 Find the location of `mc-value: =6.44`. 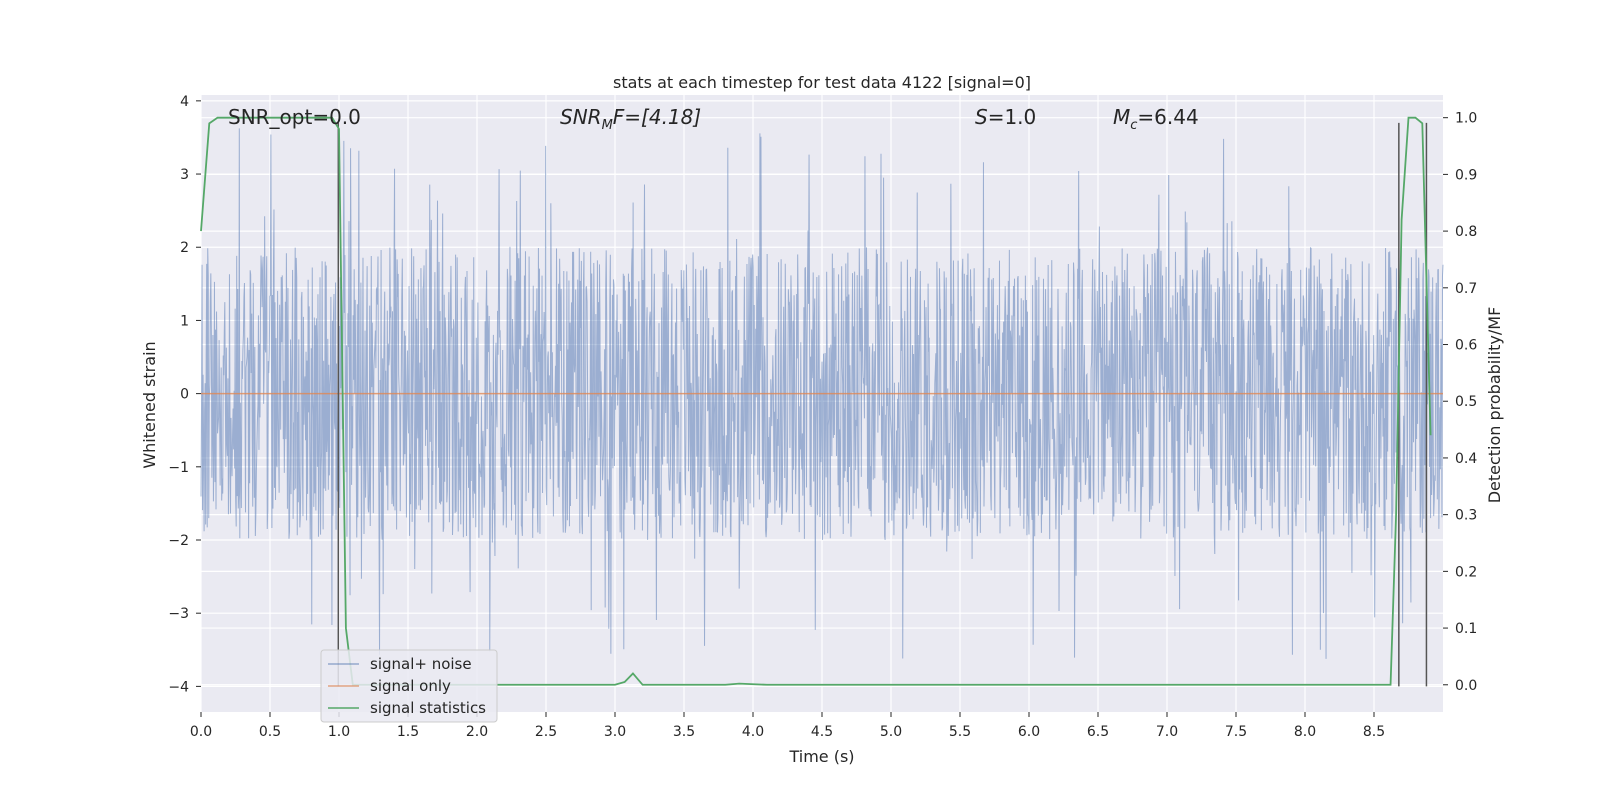

mc-value: =6.44 is located at coordinates (1167, 117).